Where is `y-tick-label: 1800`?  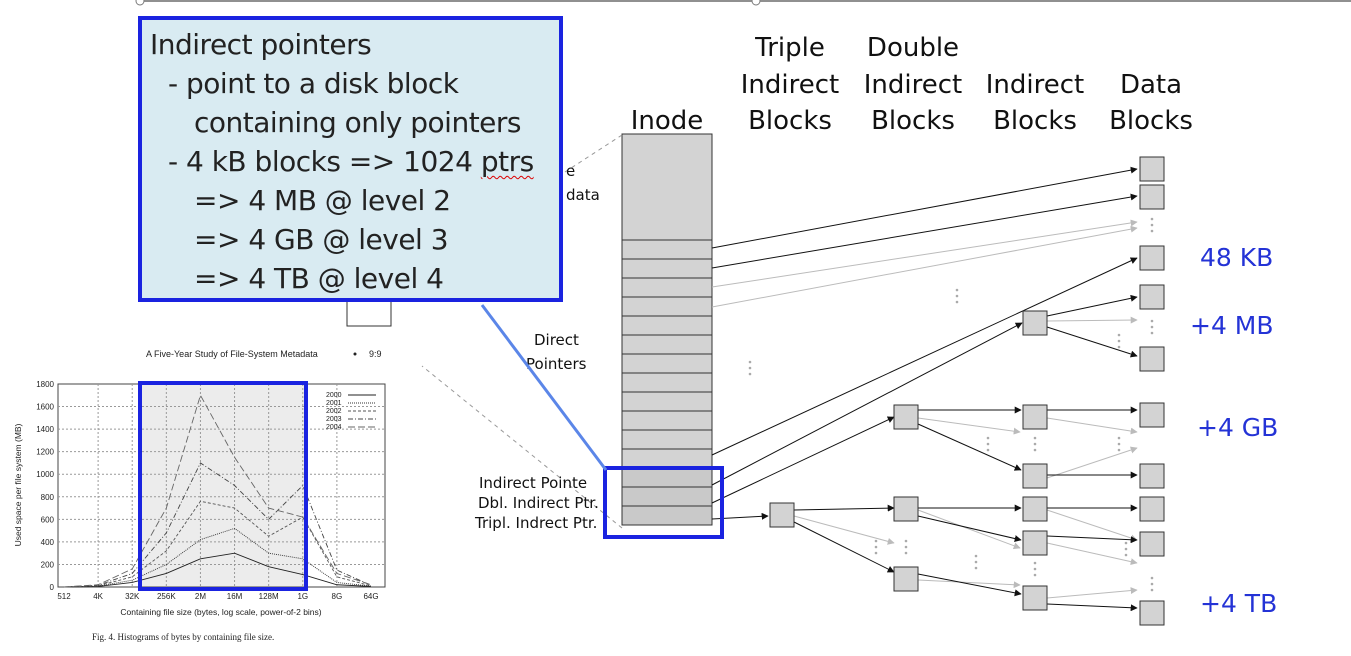 y-tick-label: 1800 is located at coordinates (45, 384).